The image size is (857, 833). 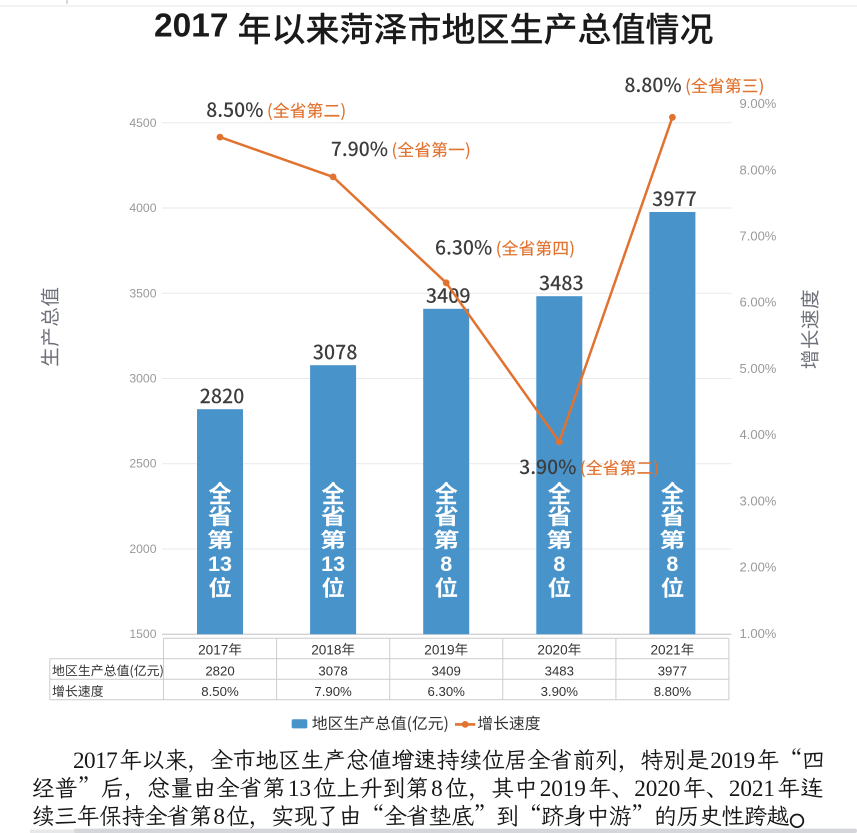 I want to click on svg-text: 2000, so click(x=142, y=549).